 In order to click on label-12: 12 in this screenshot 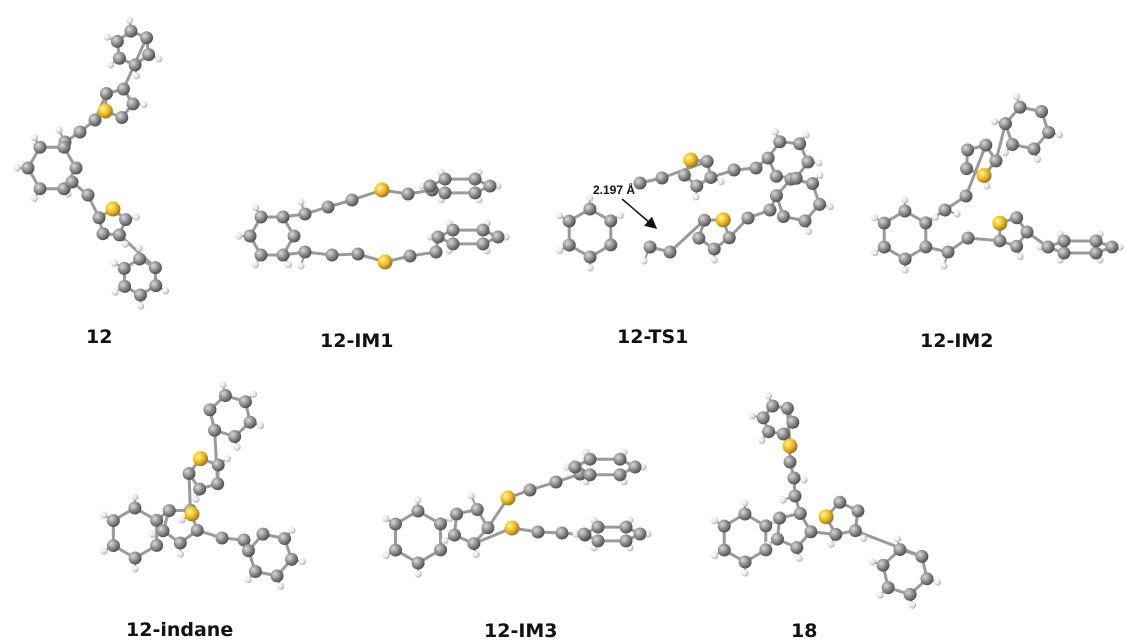, I will do `click(99, 337)`.